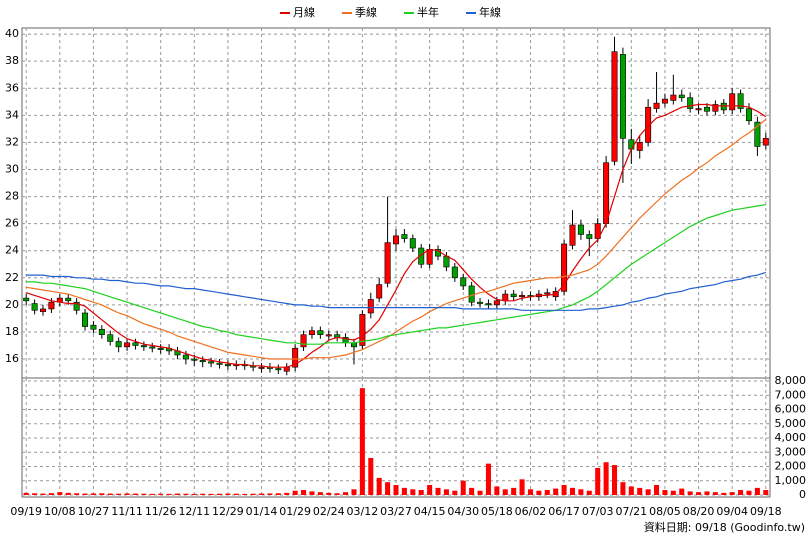 The image size is (808, 540). What do you see at coordinates (12, 196) in the screenshot?
I see `y-tick-label: 28` at bounding box center [12, 196].